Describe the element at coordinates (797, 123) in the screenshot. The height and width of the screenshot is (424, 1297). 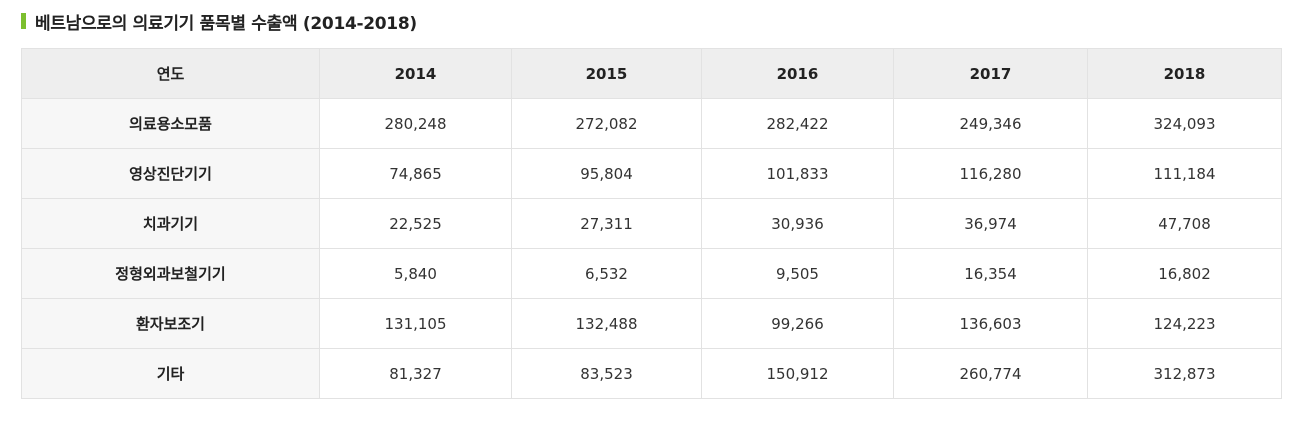
I see `table-cell: 282,422` at that location.